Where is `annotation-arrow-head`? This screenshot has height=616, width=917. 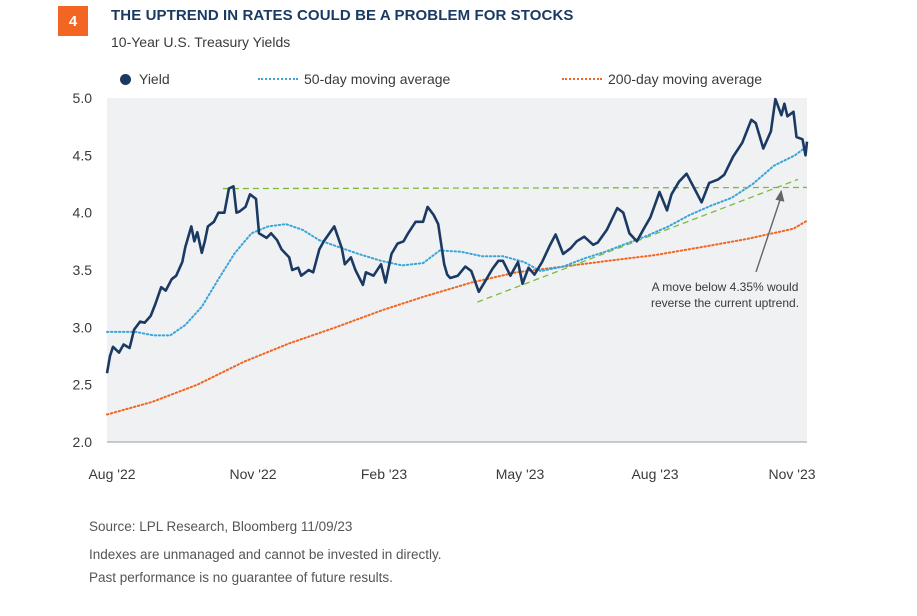
annotation-arrow-head is located at coordinates (780, 195).